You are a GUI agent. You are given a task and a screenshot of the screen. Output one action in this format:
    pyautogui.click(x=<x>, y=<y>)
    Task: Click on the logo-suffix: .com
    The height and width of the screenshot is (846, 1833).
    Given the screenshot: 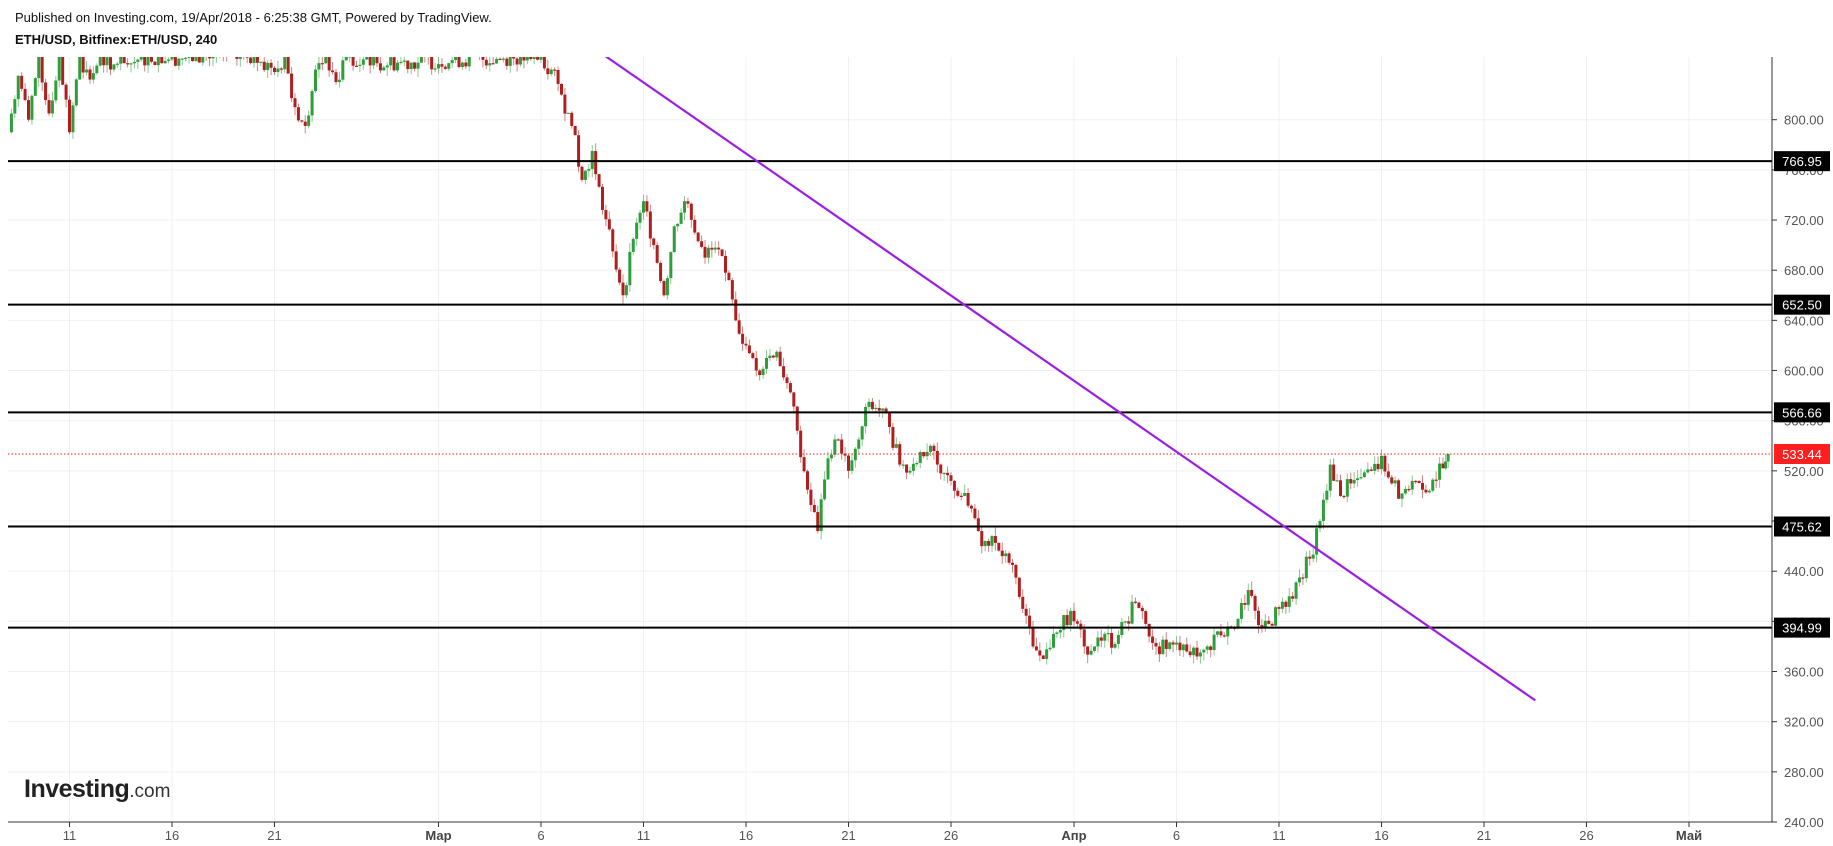 What is the action you would take?
    pyautogui.click(x=150, y=791)
    